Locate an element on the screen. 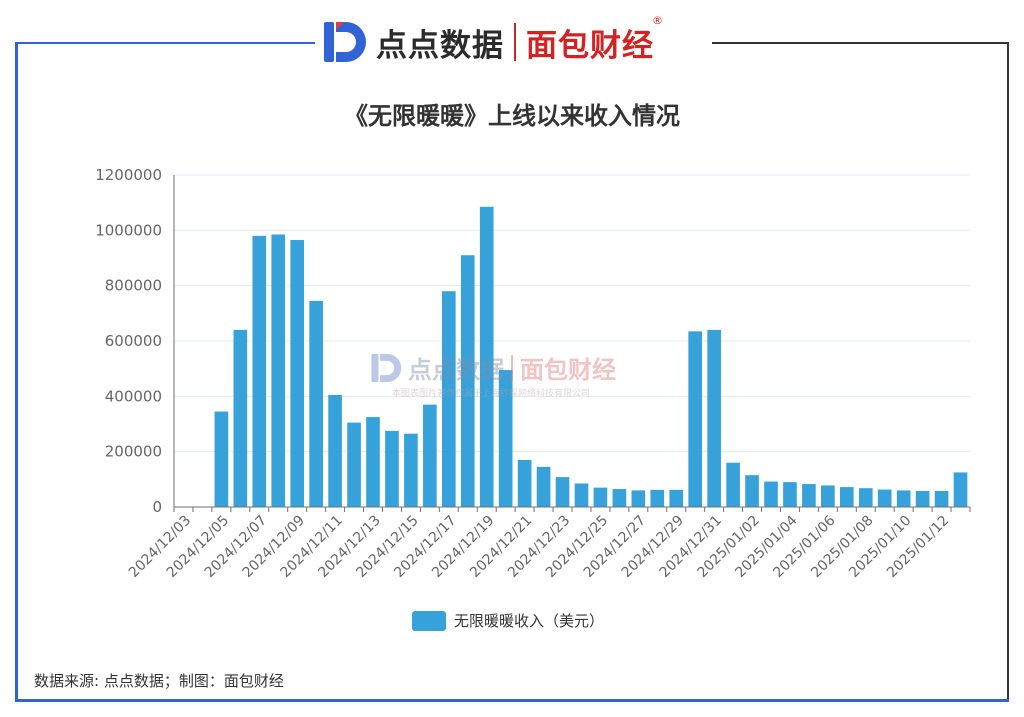 Image resolution: width=1024 pixels, height=717 pixels. bar-2024/12/11 is located at coordinates (335, 450).